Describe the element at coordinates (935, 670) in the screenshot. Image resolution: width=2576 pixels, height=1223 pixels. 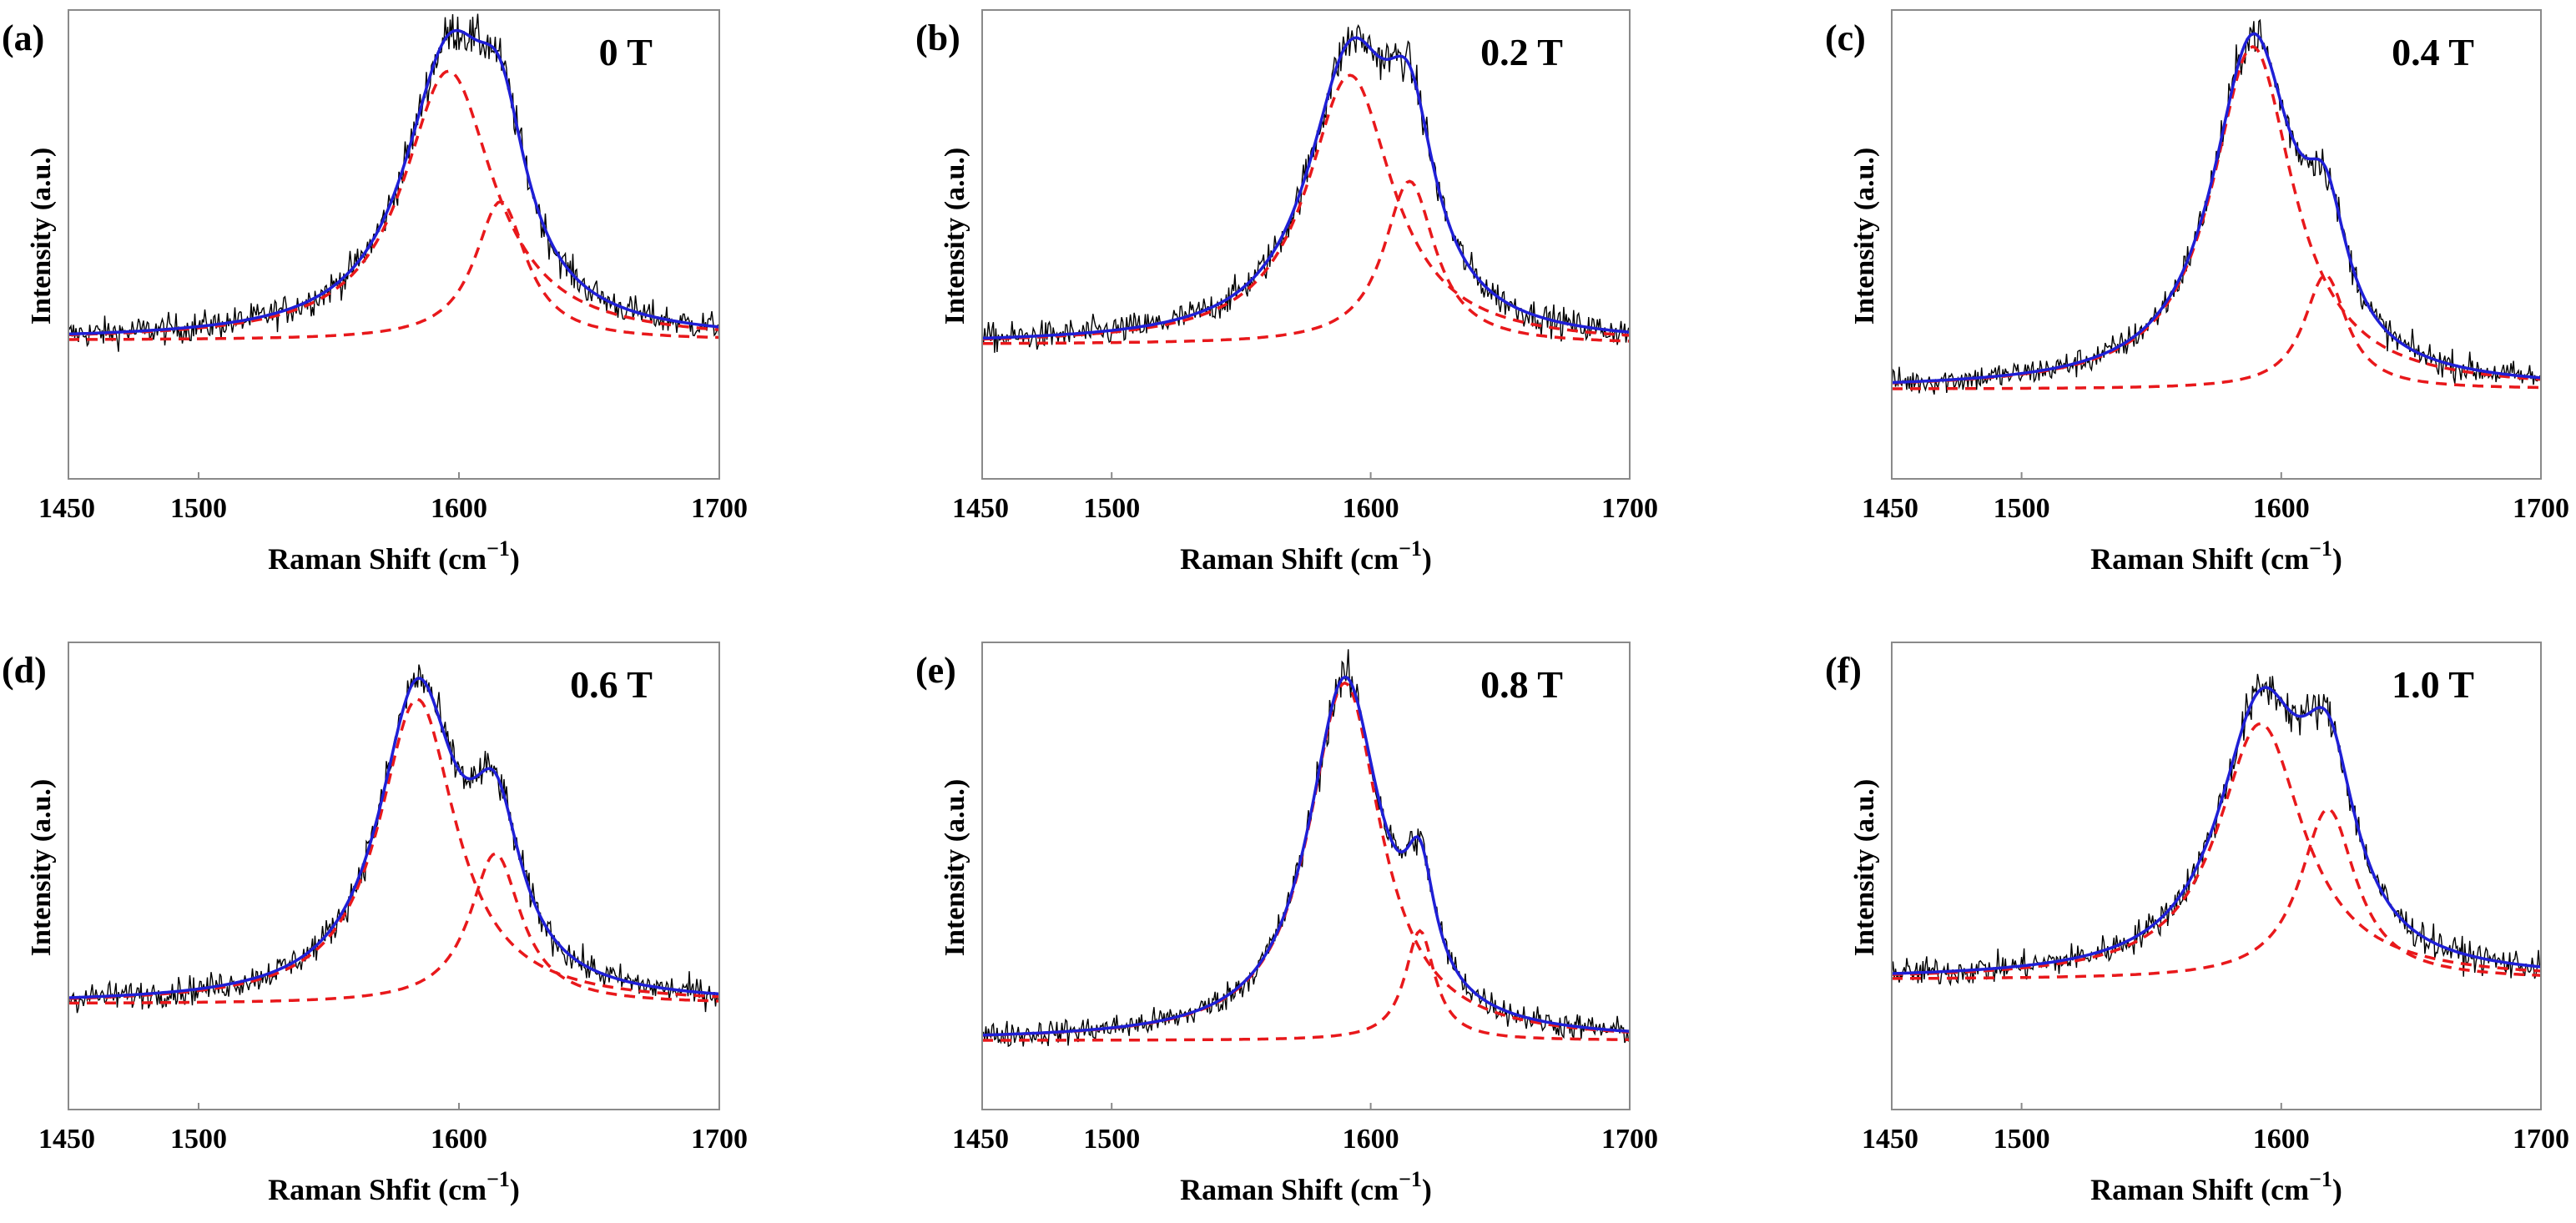
I see `panel-label: (e)` at that location.